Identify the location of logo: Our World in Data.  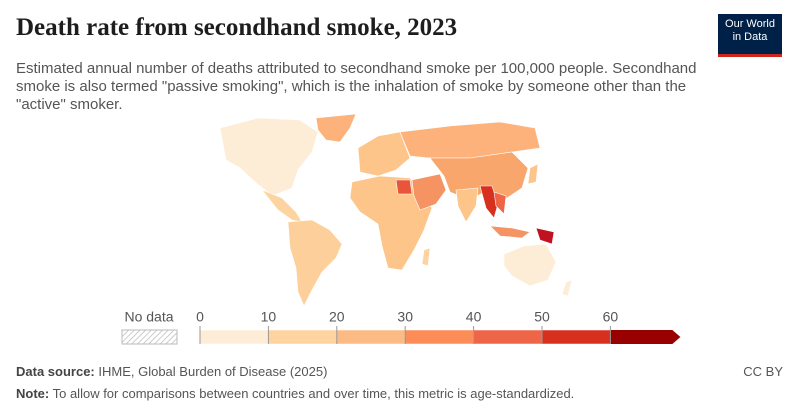
(750, 35).